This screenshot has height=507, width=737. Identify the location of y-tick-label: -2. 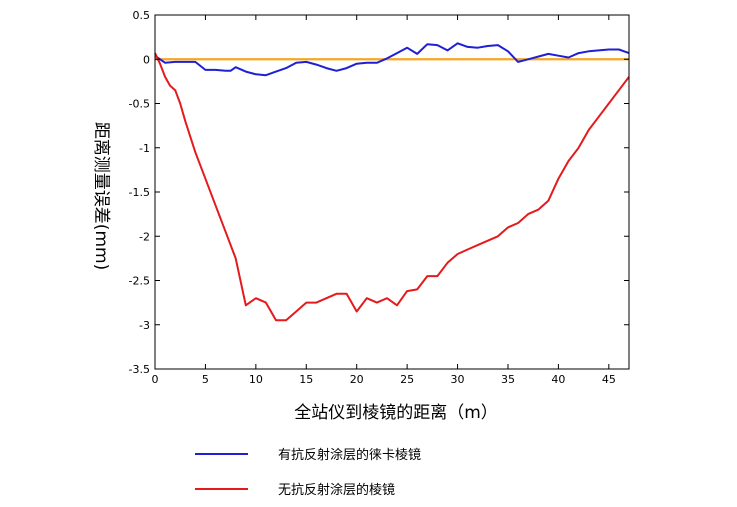
(144, 236).